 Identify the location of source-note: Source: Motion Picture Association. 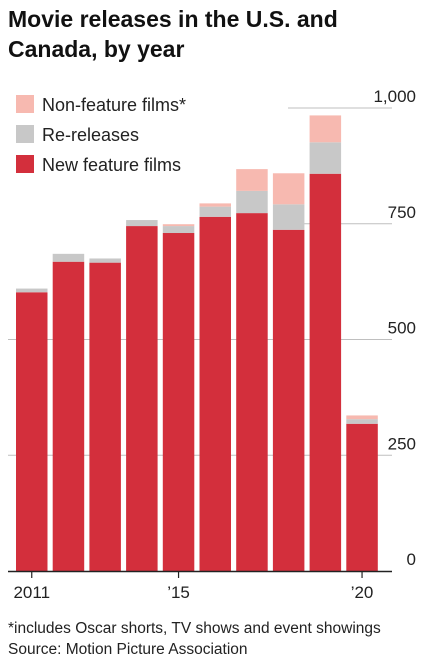
(128, 649).